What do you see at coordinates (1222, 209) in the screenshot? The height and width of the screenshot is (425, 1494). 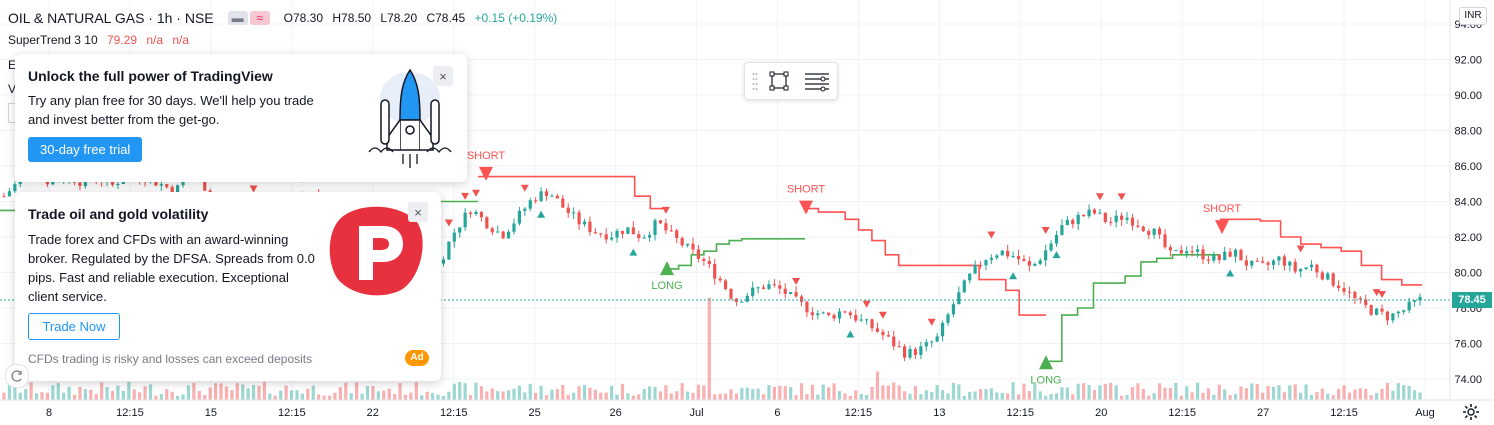 I see `signal-label: SHORT` at bounding box center [1222, 209].